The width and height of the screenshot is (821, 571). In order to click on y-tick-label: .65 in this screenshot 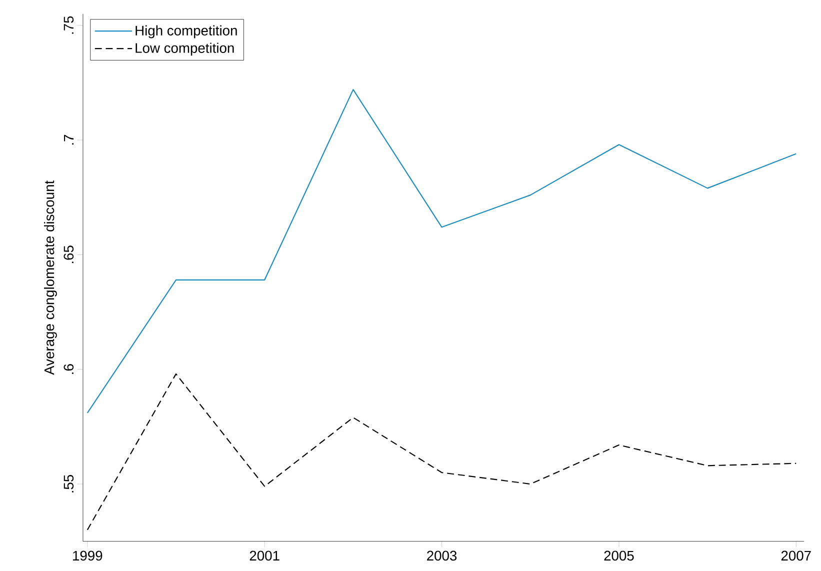, I will do `click(69, 254)`.